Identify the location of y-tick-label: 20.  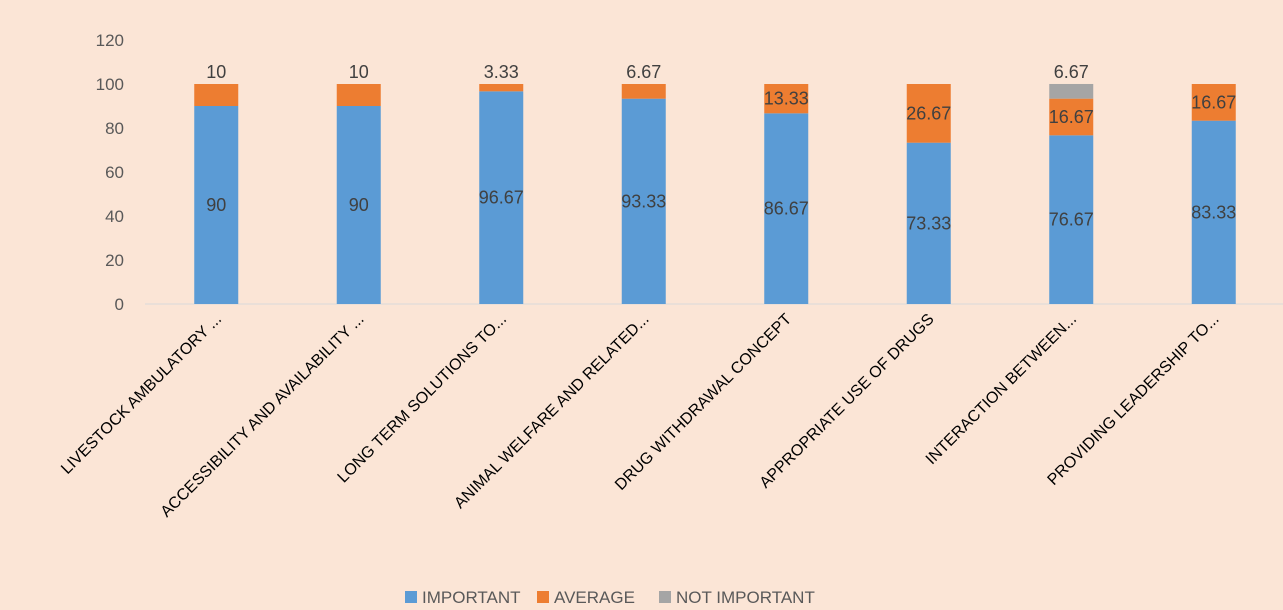
(114, 260).